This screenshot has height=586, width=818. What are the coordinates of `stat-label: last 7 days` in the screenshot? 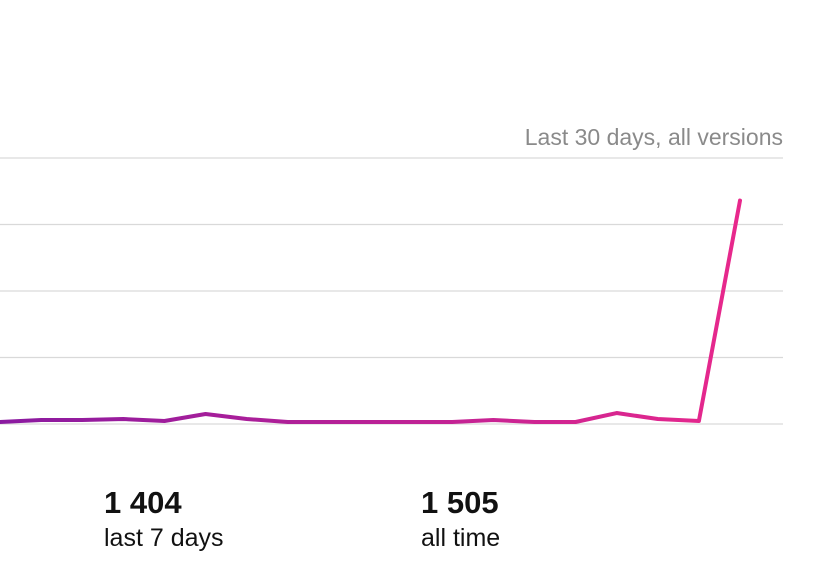 It's located at (164, 538).